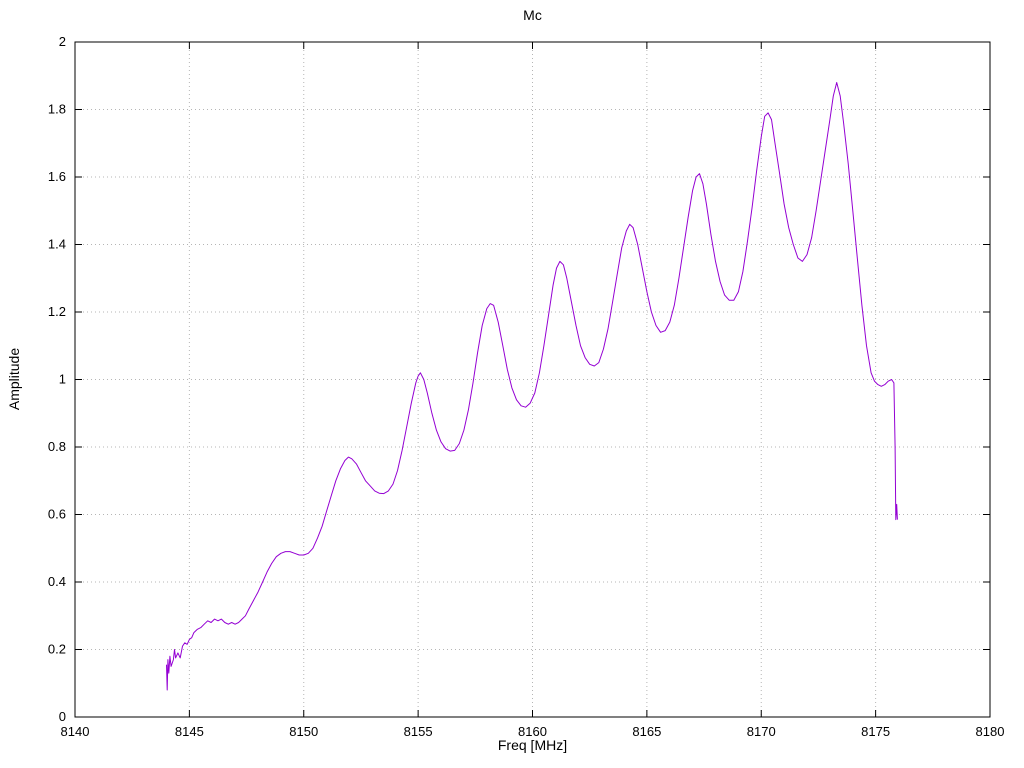 The width and height of the screenshot is (1024, 768). What do you see at coordinates (57, 649) in the screenshot?
I see `y-tick-label: 0.2` at bounding box center [57, 649].